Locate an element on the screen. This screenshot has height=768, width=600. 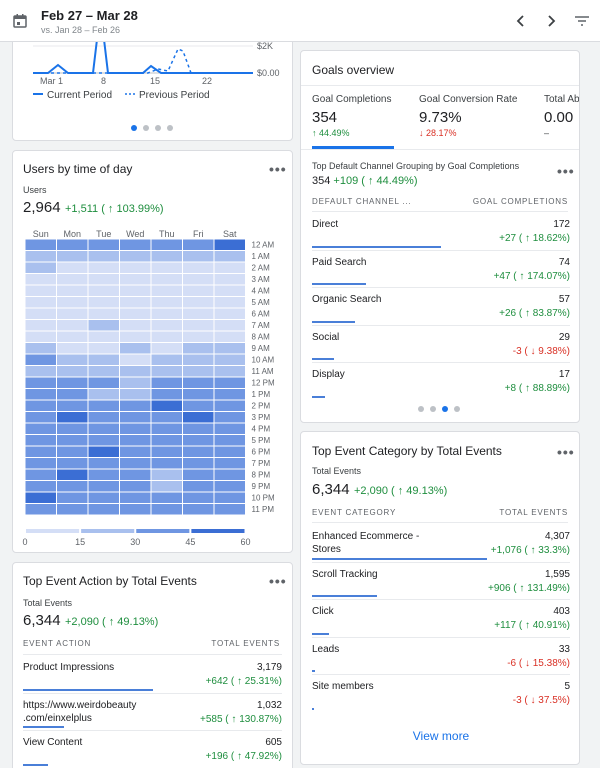
calendar-icon is located at coordinates (20, 21).